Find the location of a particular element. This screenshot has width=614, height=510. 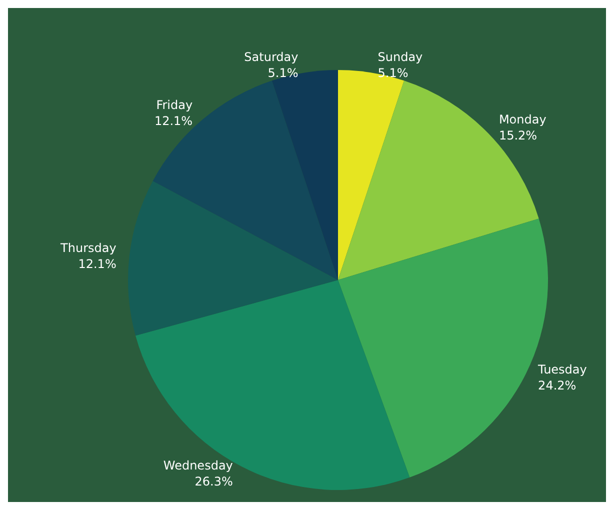

slice-label: Monday is located at coordinates (522, 119).